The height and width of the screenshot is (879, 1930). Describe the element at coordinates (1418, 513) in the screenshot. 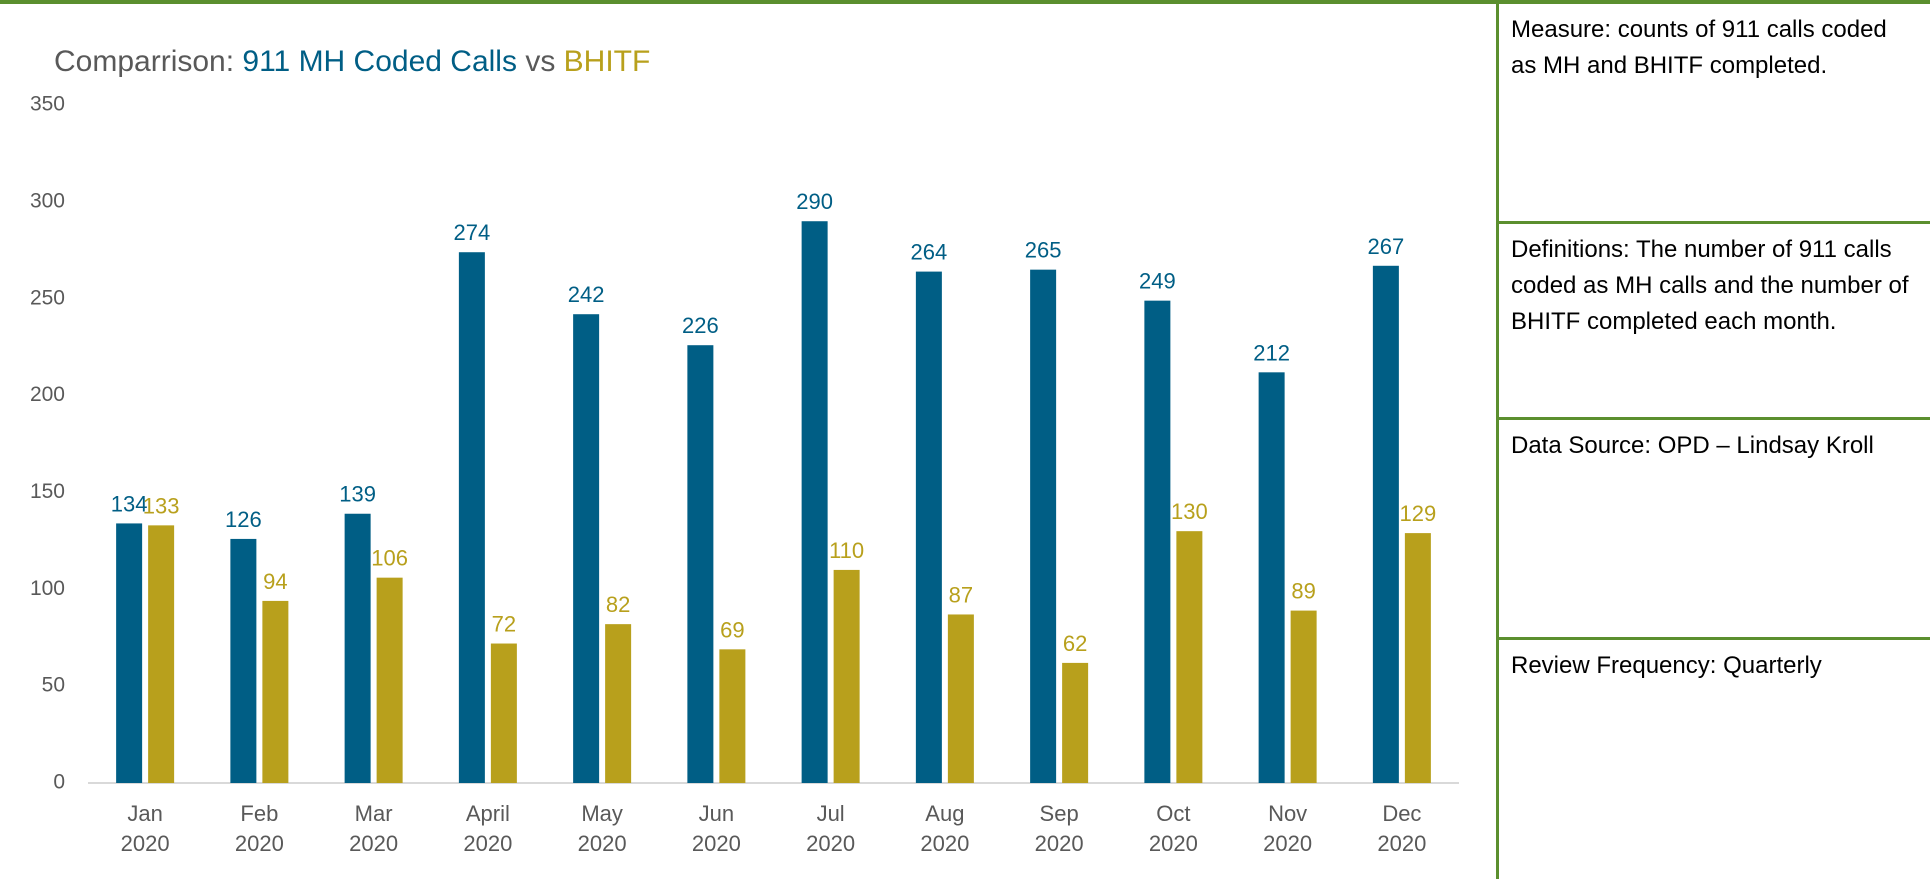

I see `data-label: 129` at that location.